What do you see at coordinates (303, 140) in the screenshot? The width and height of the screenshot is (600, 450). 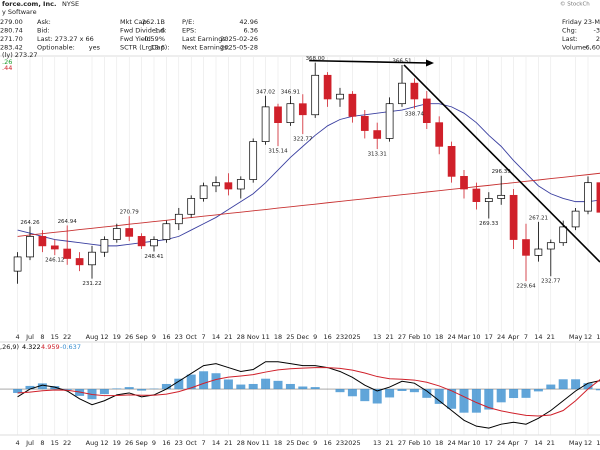 I see `price-annotation: 322.77` at bounding box center [303, 140].